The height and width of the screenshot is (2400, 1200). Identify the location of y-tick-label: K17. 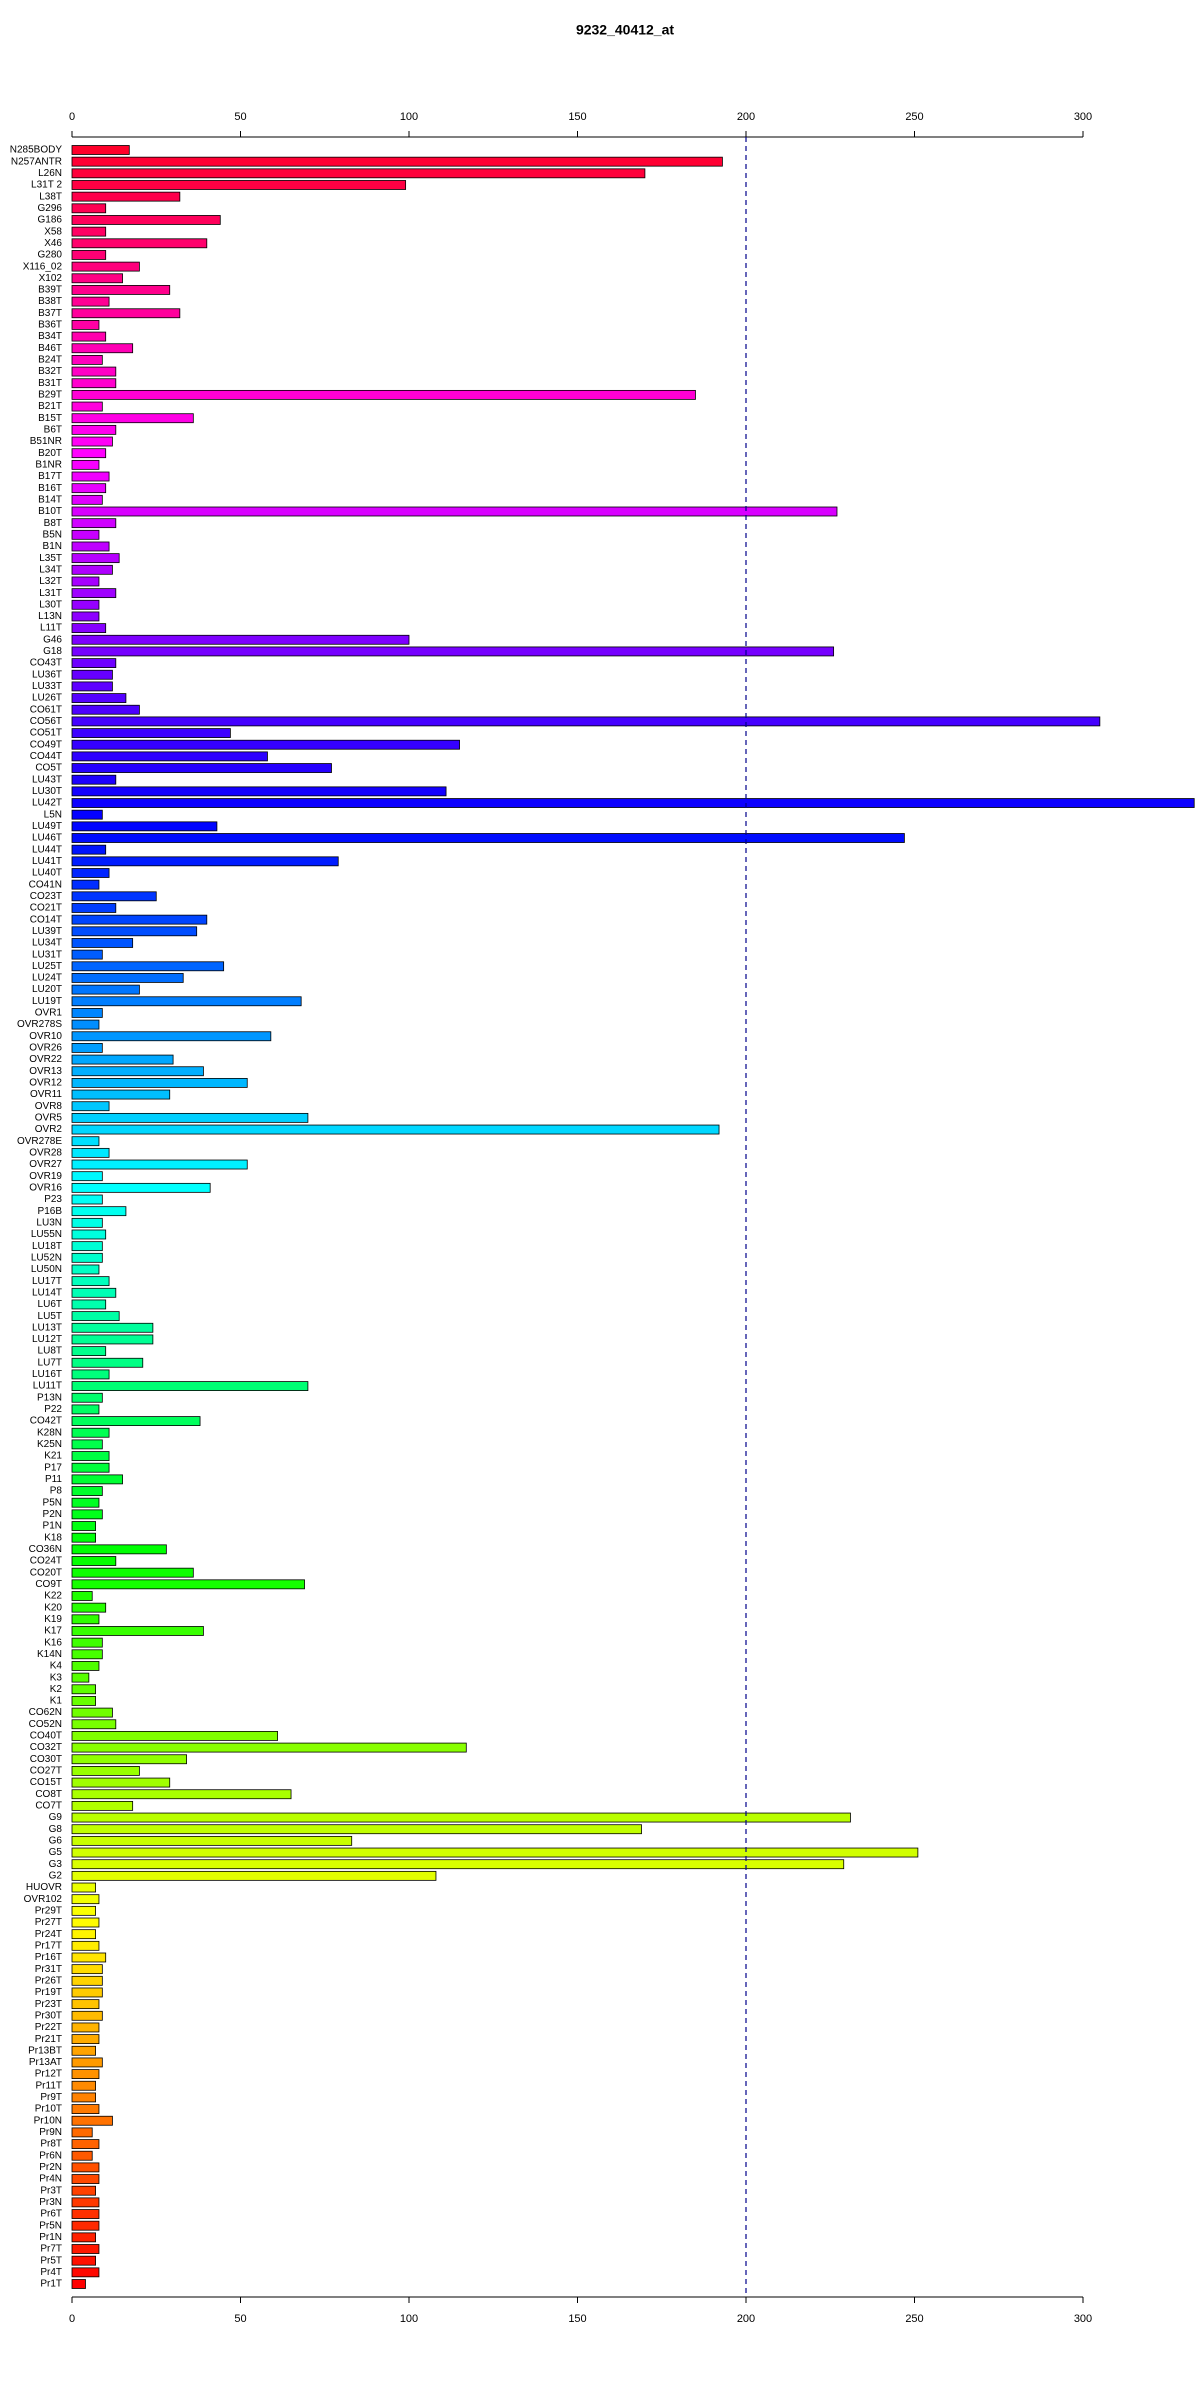
(53, 1631).